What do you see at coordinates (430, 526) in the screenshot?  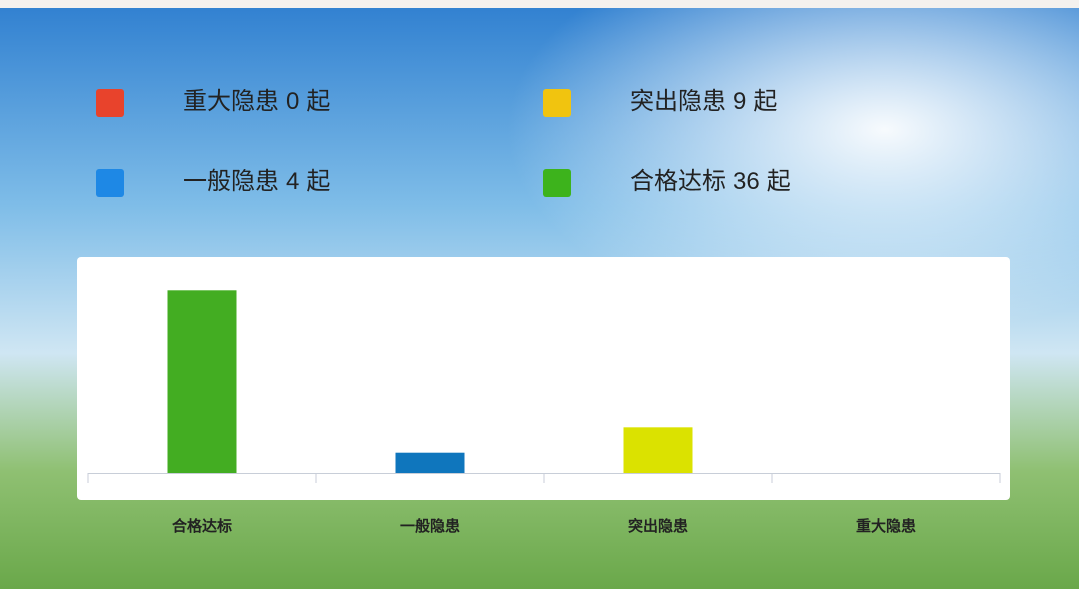 I see `x-tick-label: 一般隐患` at bounding box center [430, 526].